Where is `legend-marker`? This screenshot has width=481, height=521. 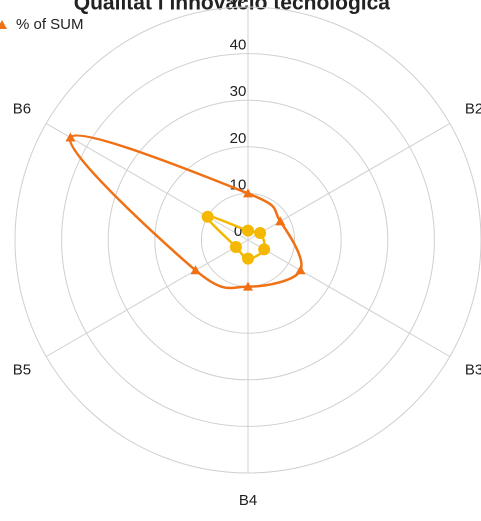 legend-marker is located at coordinates (3, 24).